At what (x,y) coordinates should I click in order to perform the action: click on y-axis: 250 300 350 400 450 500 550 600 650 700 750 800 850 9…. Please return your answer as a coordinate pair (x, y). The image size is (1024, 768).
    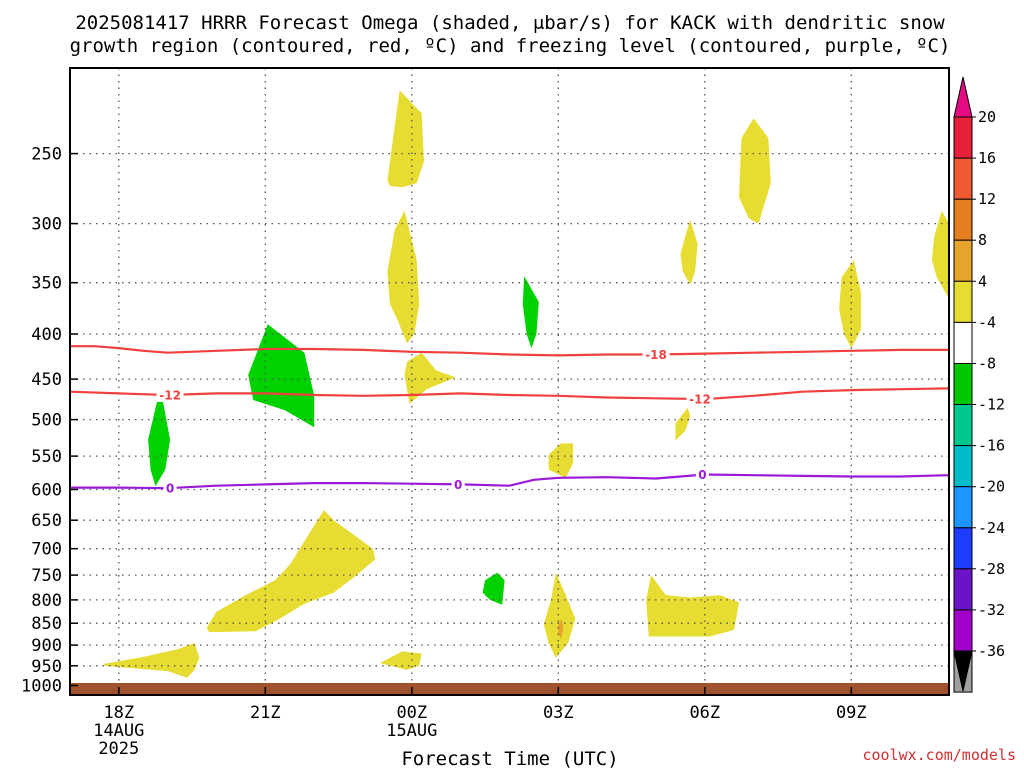
    Looking at the image, I should click on (49, 421).